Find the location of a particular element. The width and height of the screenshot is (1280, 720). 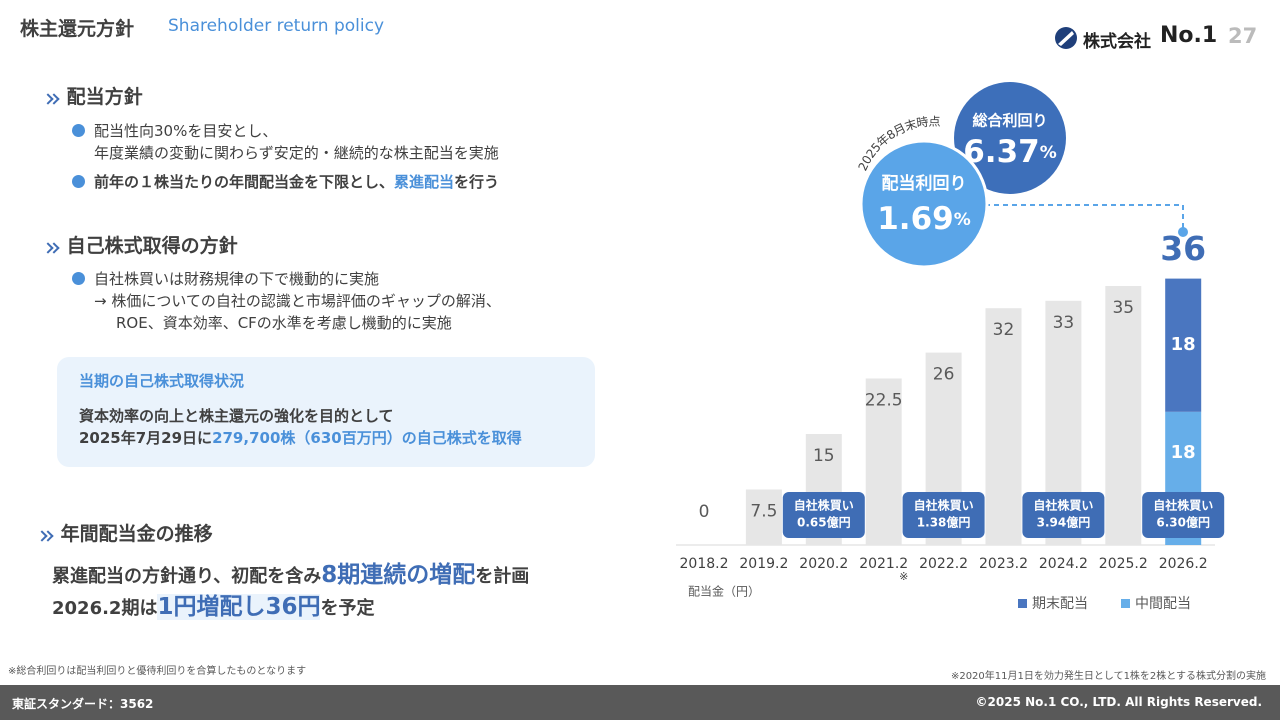

x-tick-label: 2025.2 is located at coordinates (1123, 564).